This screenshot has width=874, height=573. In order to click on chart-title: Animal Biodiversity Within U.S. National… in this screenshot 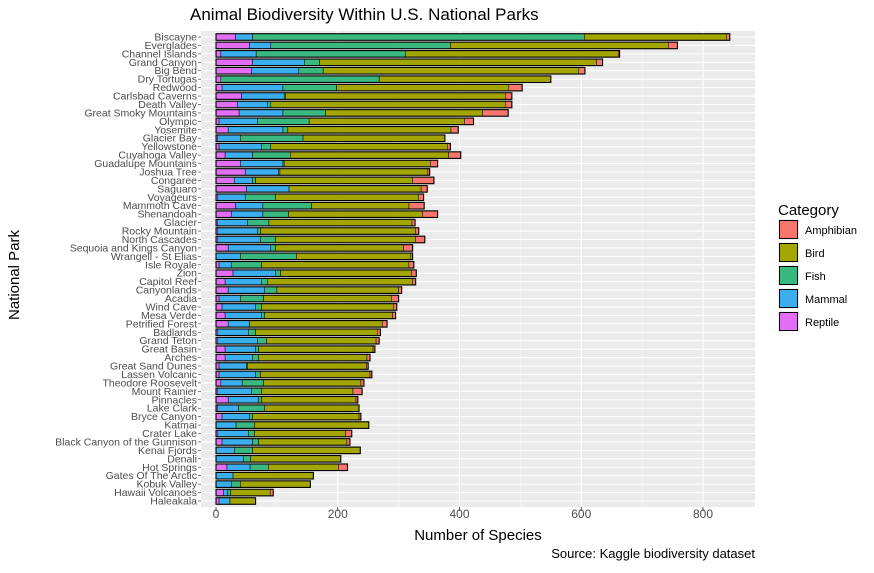, I will do `click(364, 14)`.